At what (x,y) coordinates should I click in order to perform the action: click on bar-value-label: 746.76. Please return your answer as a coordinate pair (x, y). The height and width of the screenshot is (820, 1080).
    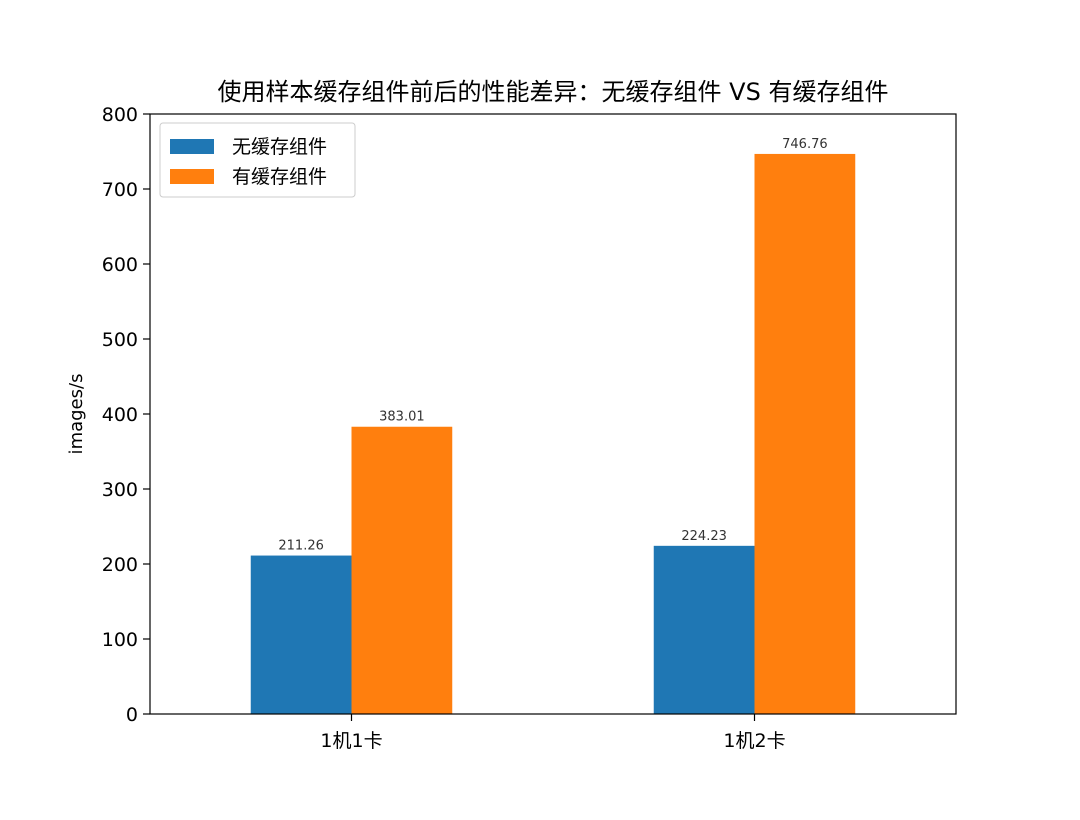
    Looking at the image, I should click on (805, 144).